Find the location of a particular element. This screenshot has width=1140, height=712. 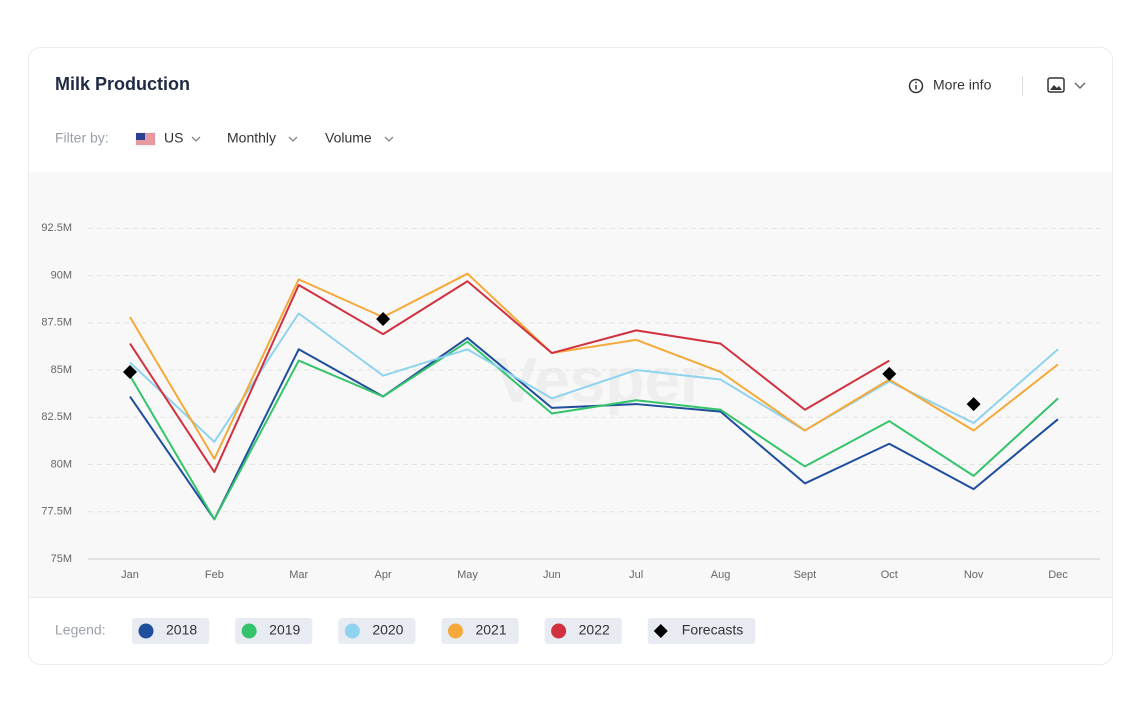

filter-country: US is located at coordinates (182, 138).